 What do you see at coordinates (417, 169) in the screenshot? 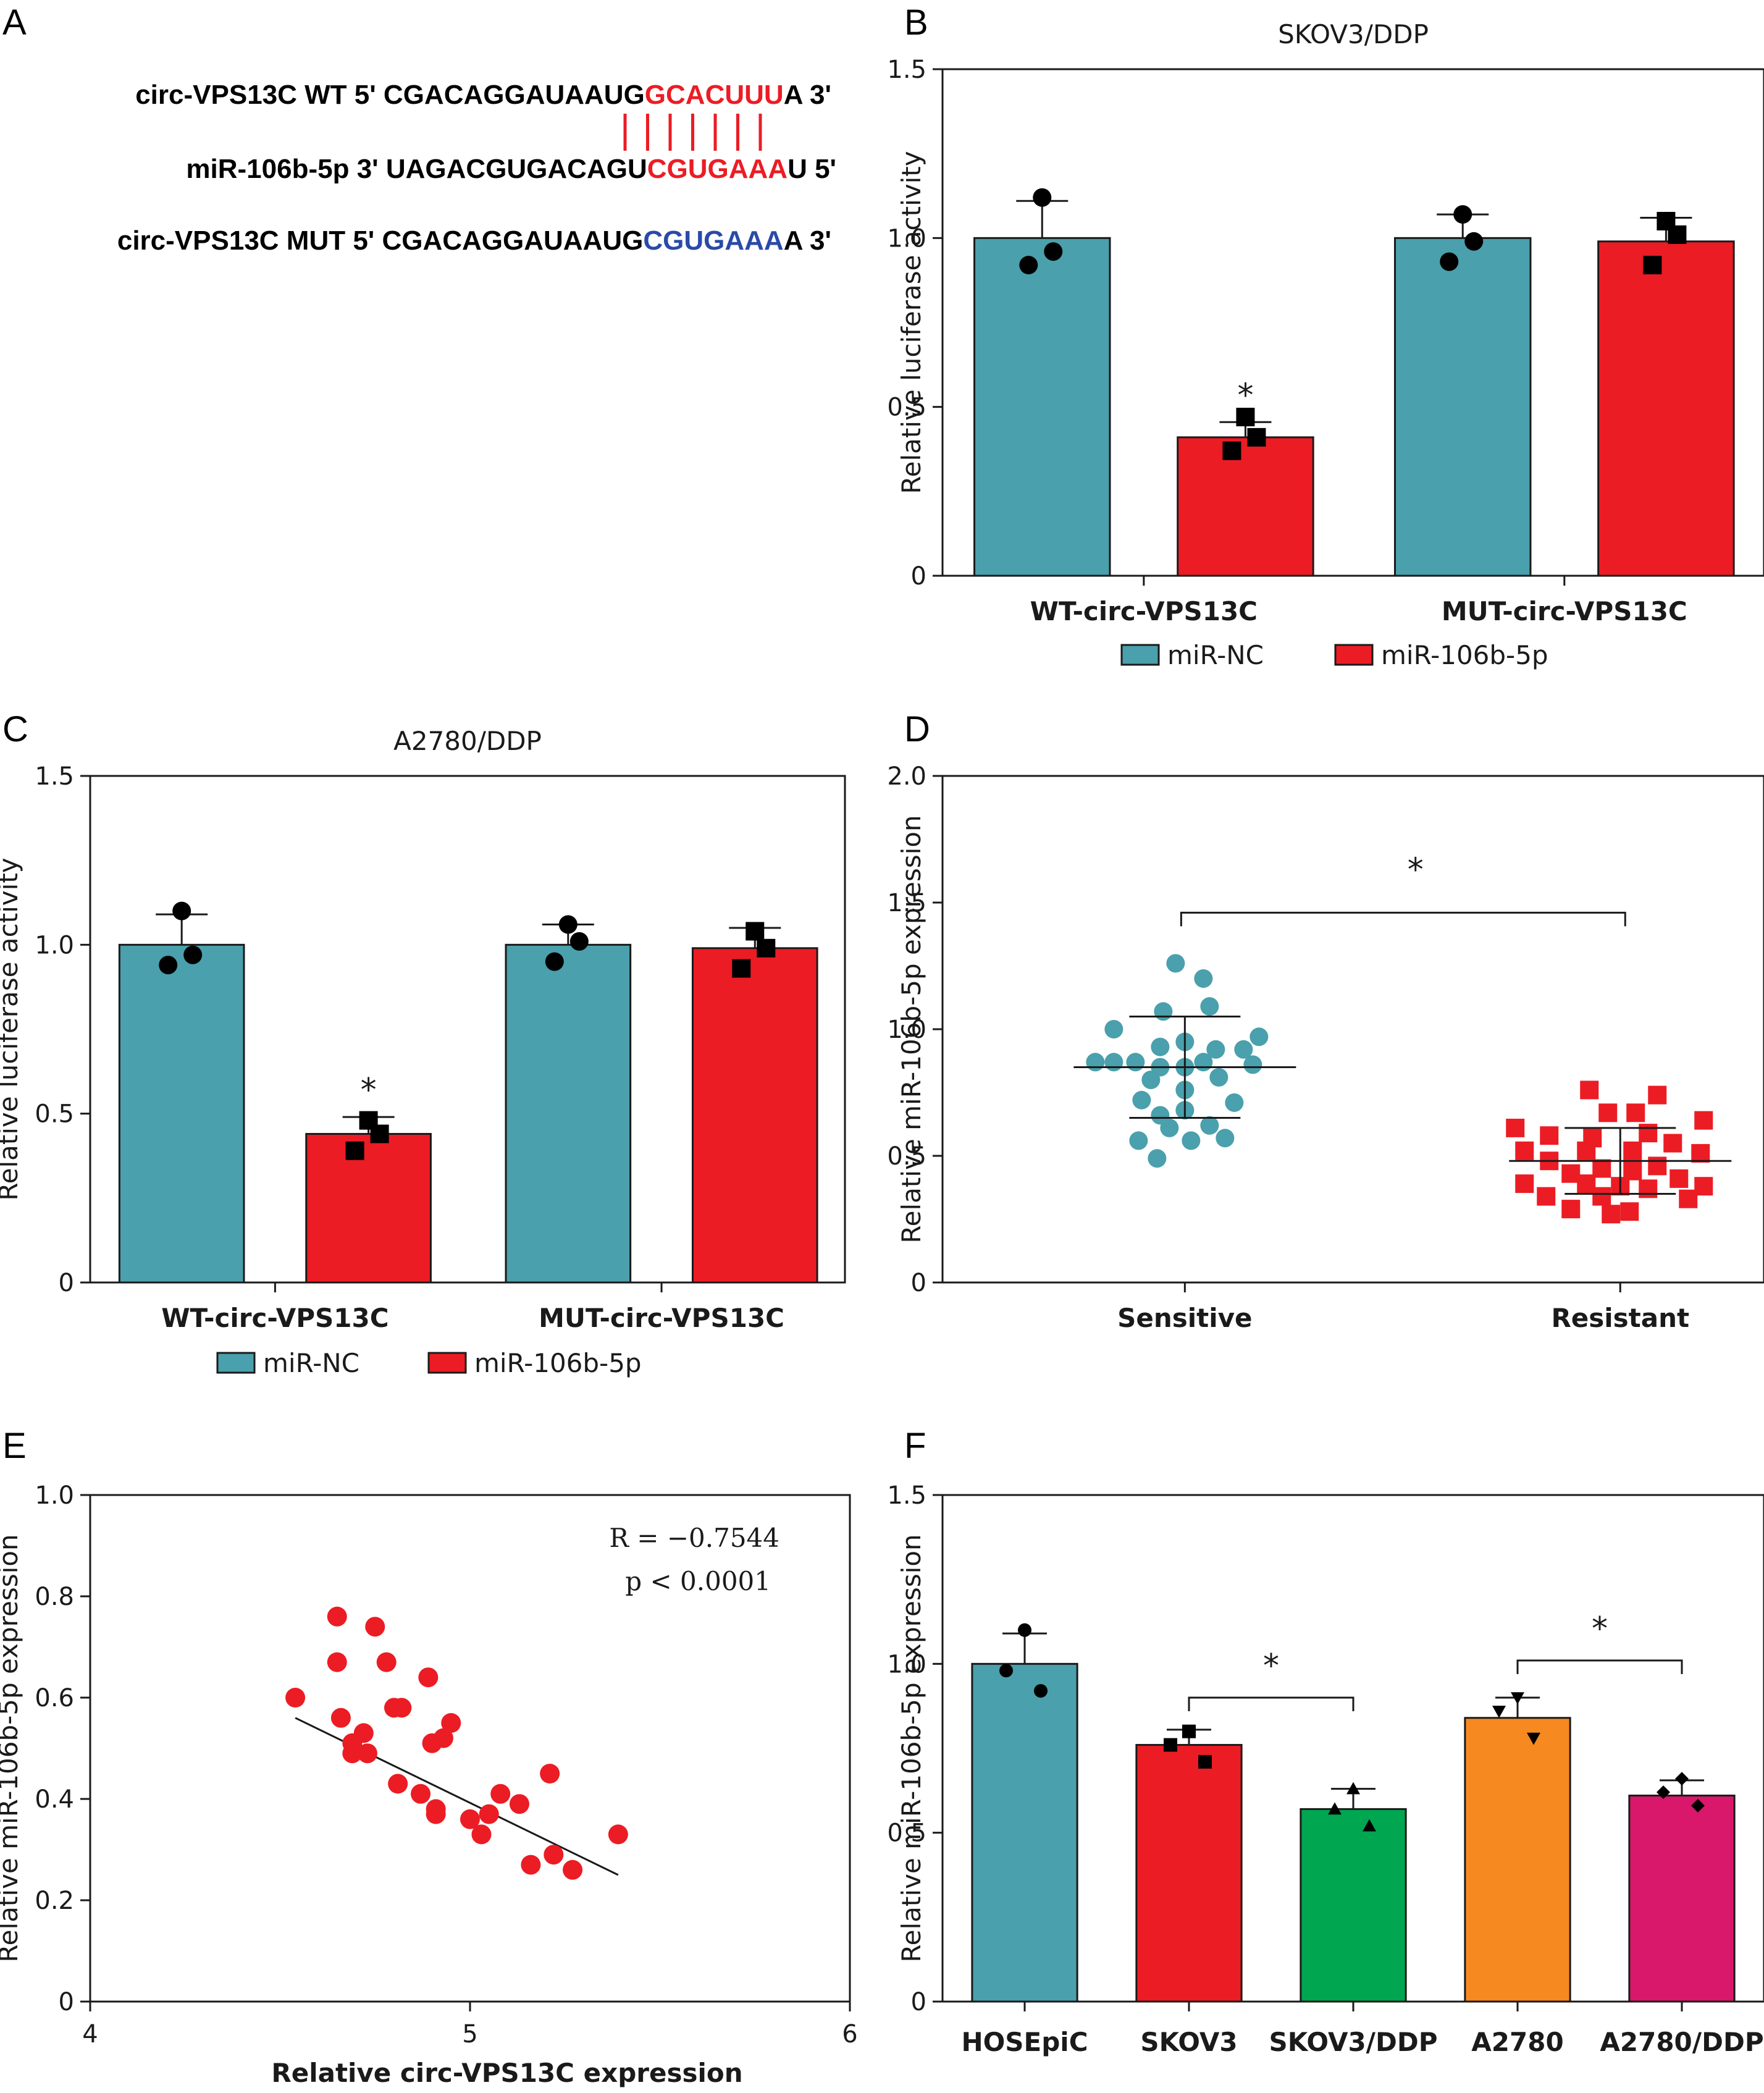
I see `seq-mirna-prefix: miR-106b-5p 3' UAGACGUGACAGU` at bounding box center [417, 169].